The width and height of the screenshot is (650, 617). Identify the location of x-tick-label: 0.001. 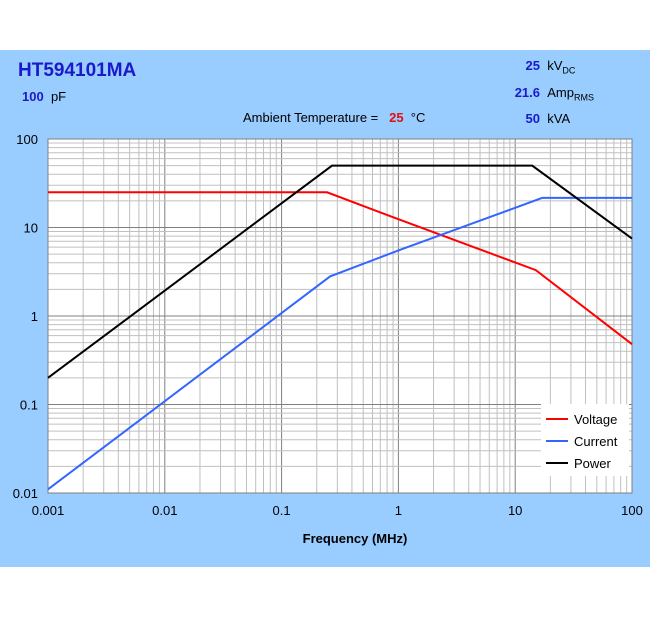
(48, 510).